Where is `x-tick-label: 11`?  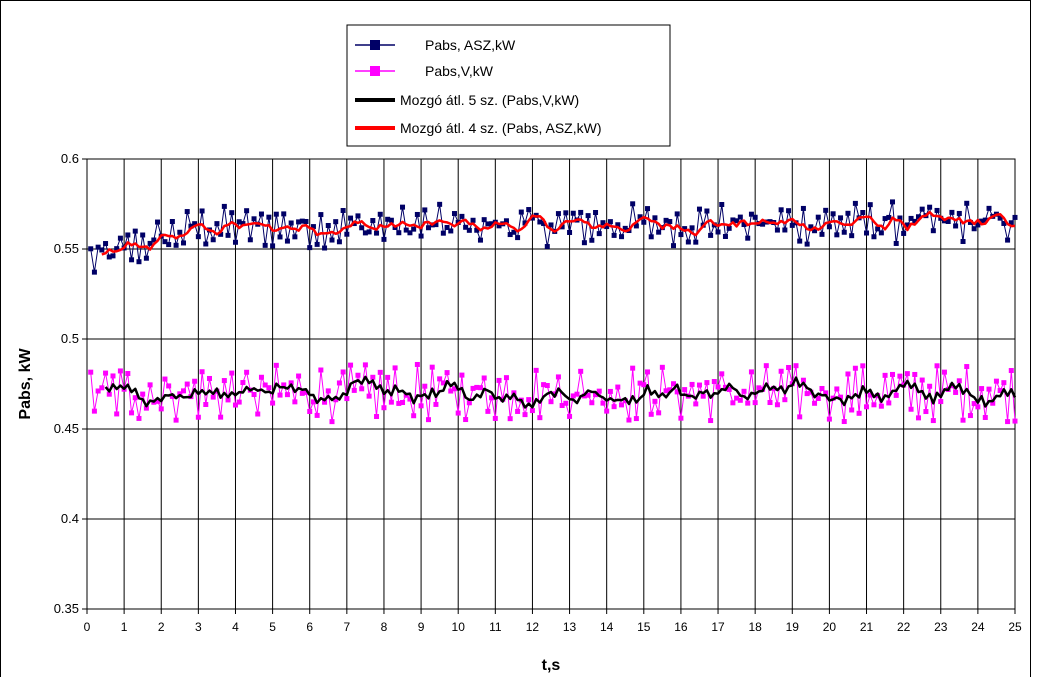 x-tick-label: 11 is located at coordinates (495, 627).